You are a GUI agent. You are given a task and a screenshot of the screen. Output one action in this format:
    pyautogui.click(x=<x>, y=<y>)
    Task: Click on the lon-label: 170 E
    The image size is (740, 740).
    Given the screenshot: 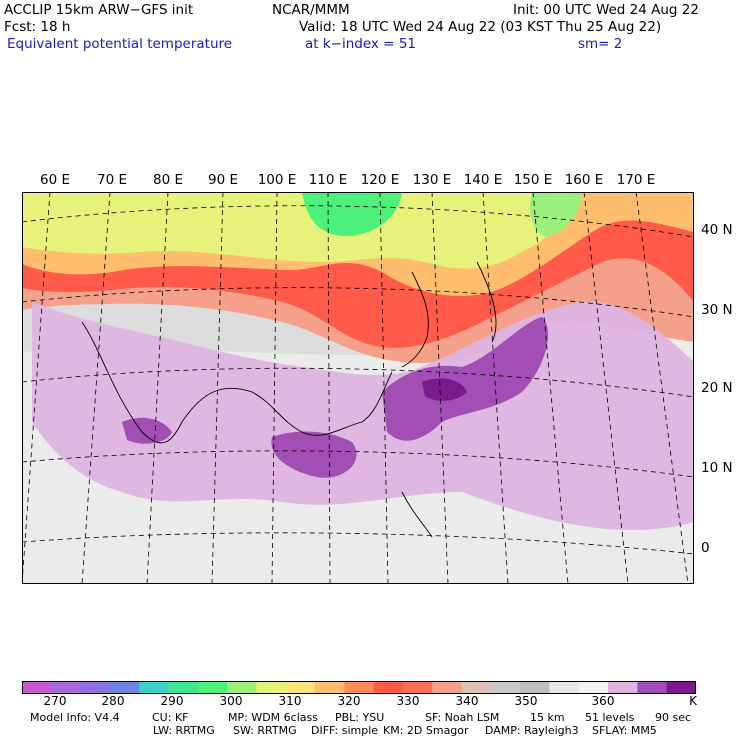 What is the action you would take?
    pyautogui.click(x=636, y=180)
    